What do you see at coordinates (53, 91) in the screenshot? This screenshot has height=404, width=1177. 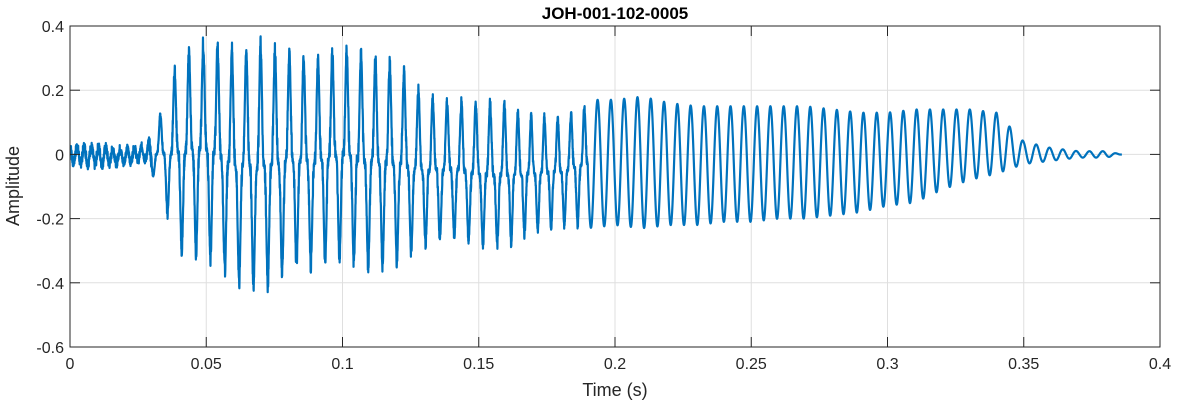 I see `y-tick-label: 0.2` at bounding box center [53, 91].